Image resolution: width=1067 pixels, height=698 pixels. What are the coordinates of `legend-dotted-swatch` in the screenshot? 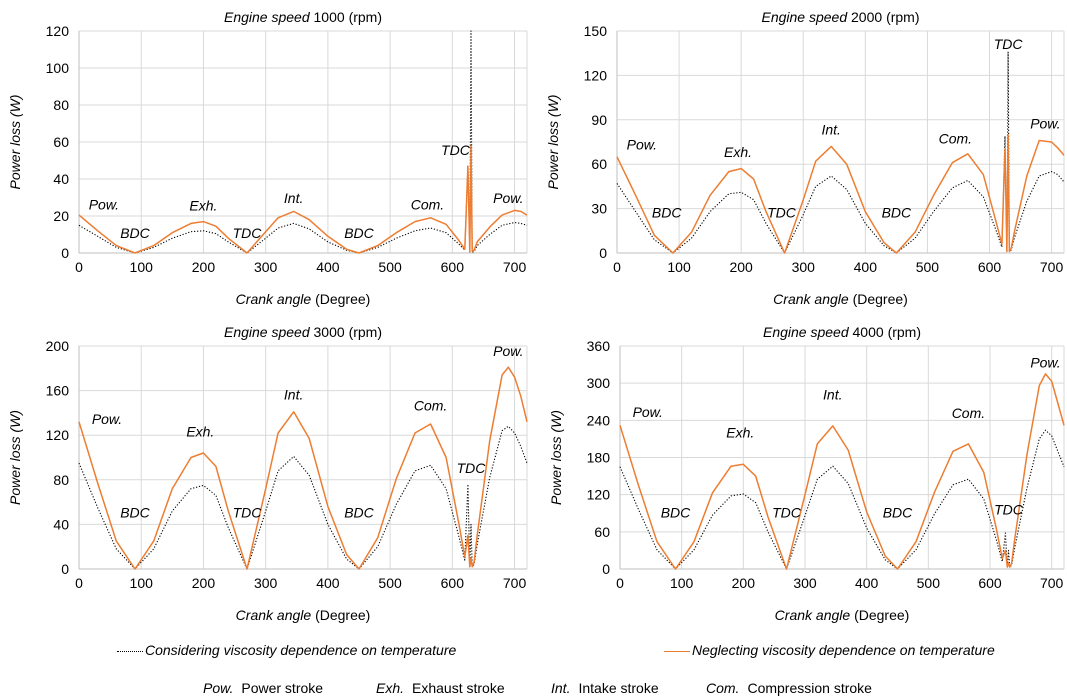 It's located at (130, 651).